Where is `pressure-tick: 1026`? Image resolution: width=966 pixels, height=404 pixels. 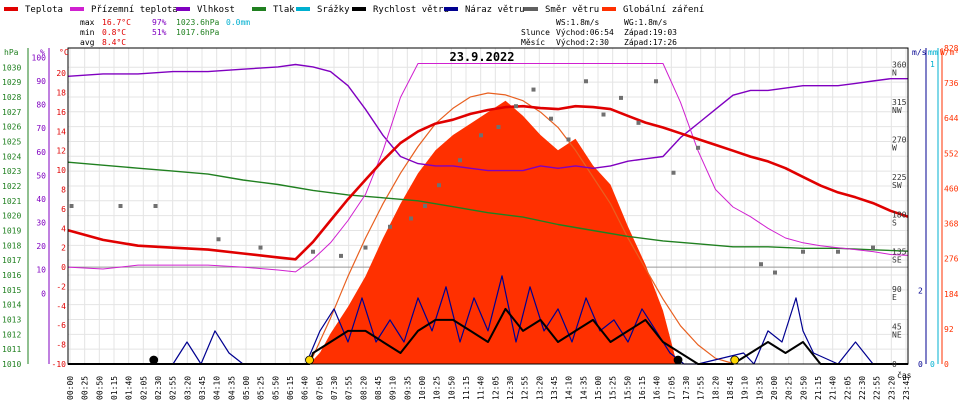 pressure-tick: 1026 is located at coordinates (11, 127).